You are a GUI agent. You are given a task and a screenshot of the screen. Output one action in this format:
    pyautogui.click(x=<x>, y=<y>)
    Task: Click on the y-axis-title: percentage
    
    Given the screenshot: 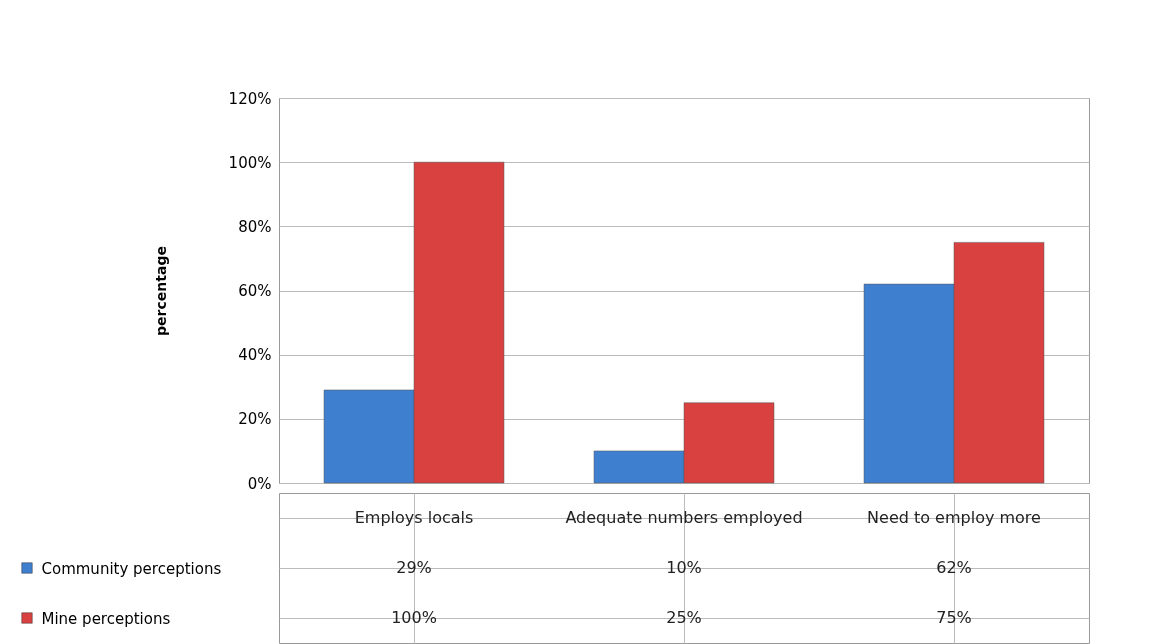 What is the action you would take?
    pyautogui.click(x=160, y=291)
    